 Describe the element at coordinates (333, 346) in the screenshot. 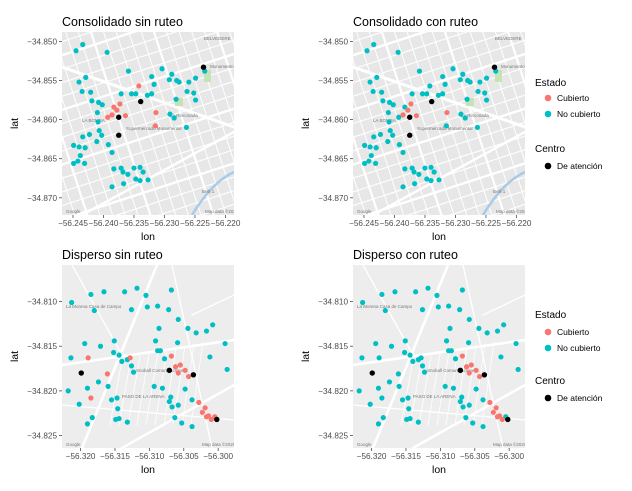

I see `y-tick-label: −34.815` at that location.